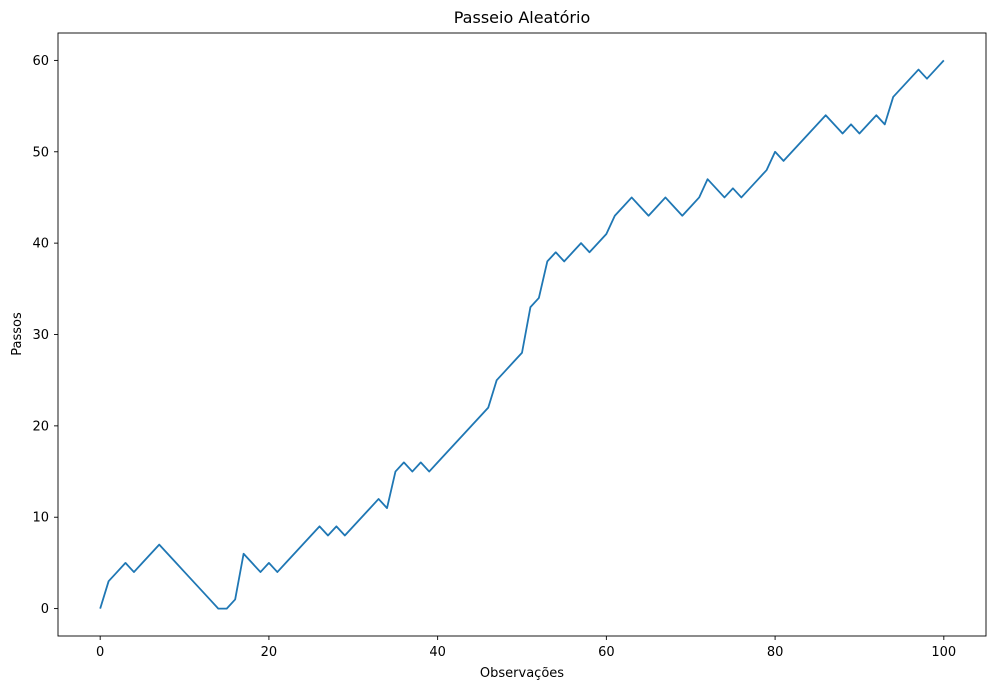  Describe the element at coordinates (40, 335) in the screenshot. I see `y-tick-label: 30` at that location.